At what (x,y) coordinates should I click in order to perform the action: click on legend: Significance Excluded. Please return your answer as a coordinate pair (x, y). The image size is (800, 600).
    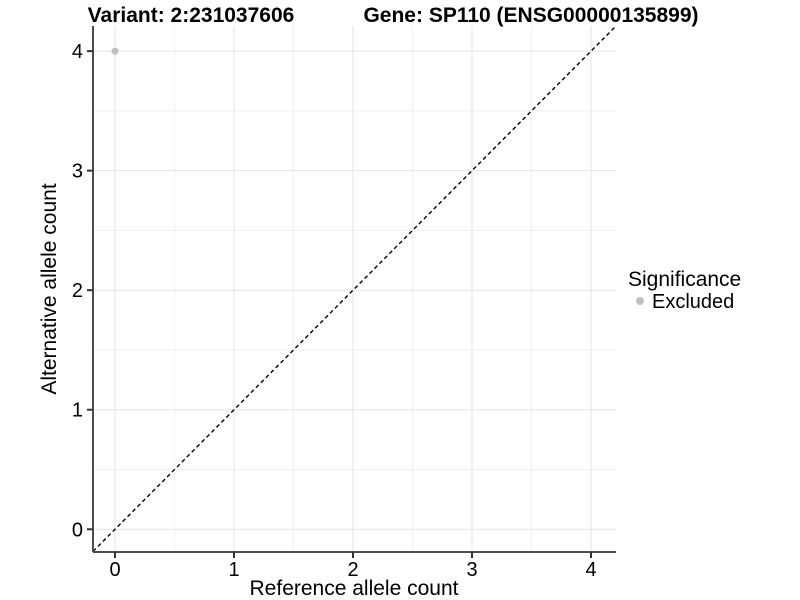
    Looking at the image, I should click on (684, 290).